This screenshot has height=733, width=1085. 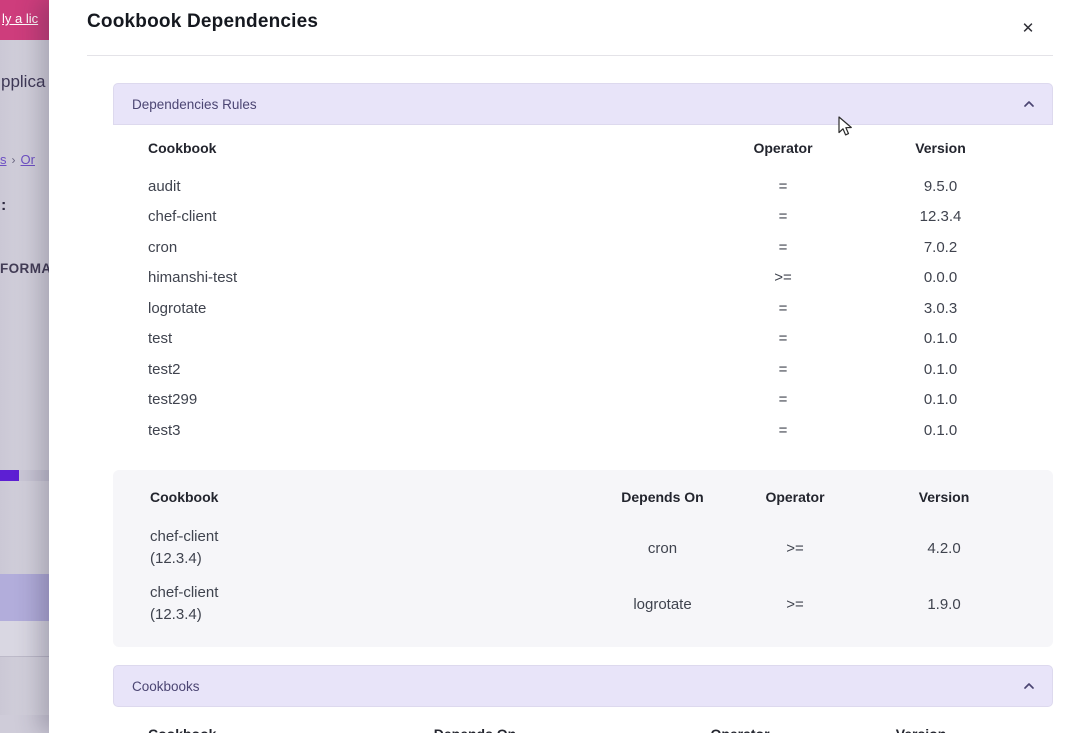 What do you see at coordinates (583, 430) in the screenshot?
I see `table-row: test3 = 0.1.0` at bounding box center [583, 430].